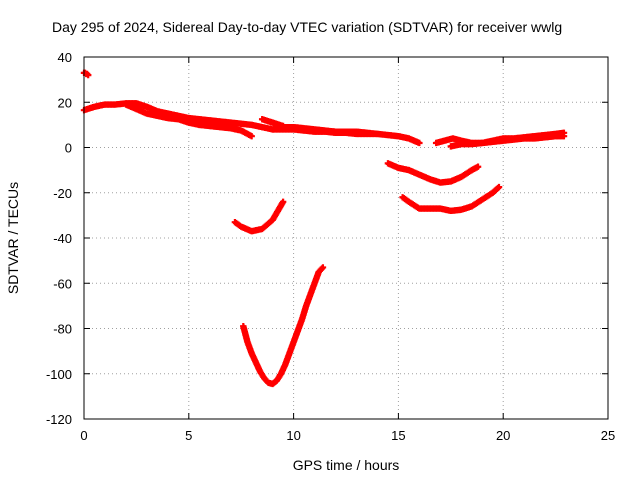 This screenshot has width=640, height=480. I want to click on y-tick-label: -100, so click(59, 374).